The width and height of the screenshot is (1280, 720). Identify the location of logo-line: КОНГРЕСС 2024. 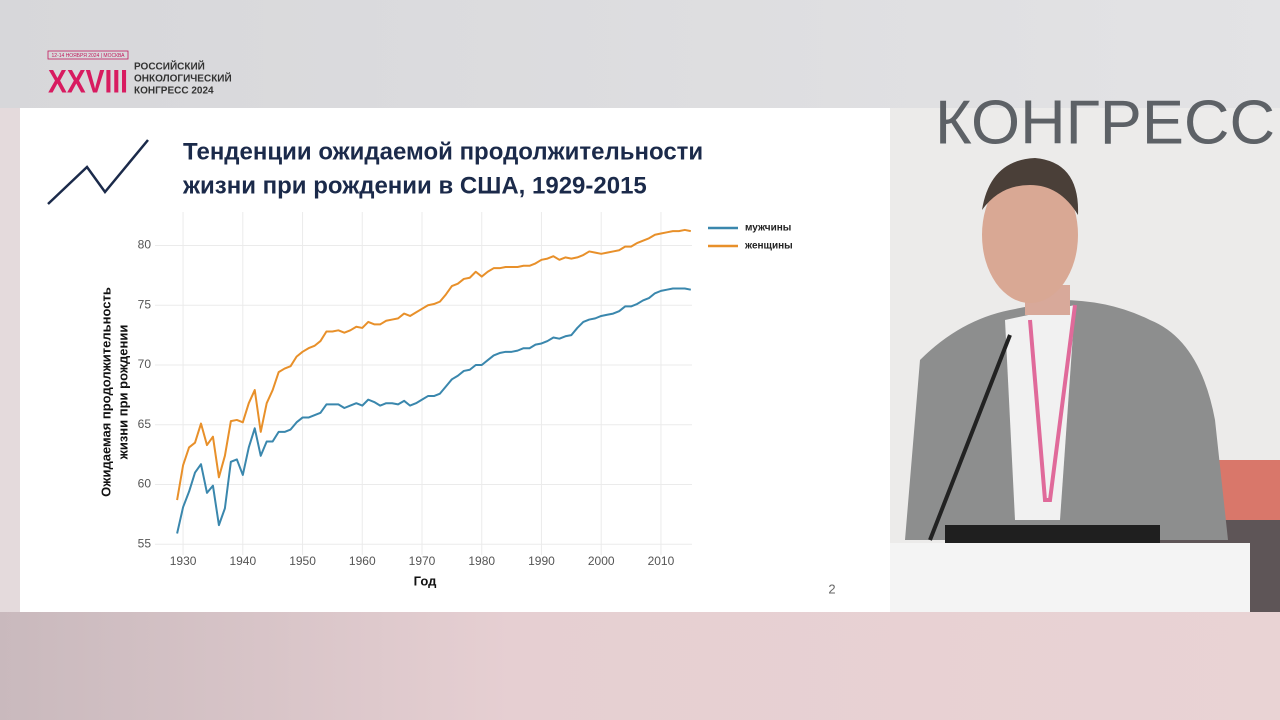
(174, 91).